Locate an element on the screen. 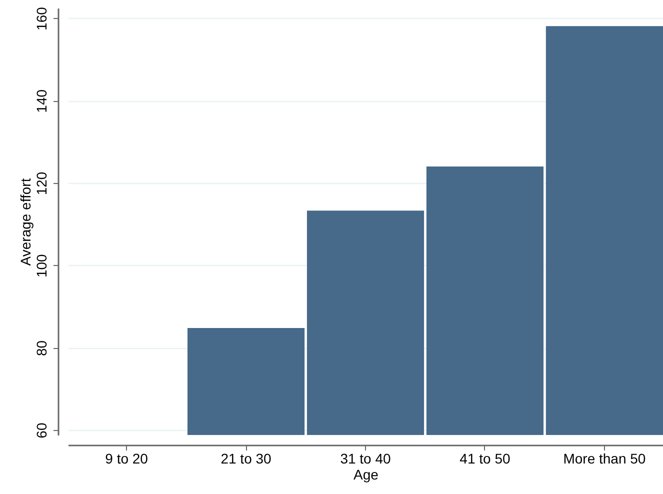 This screenshot has height=494, width=663. x-tick-label: 41 to 50 is located at coordinates (485, 458).